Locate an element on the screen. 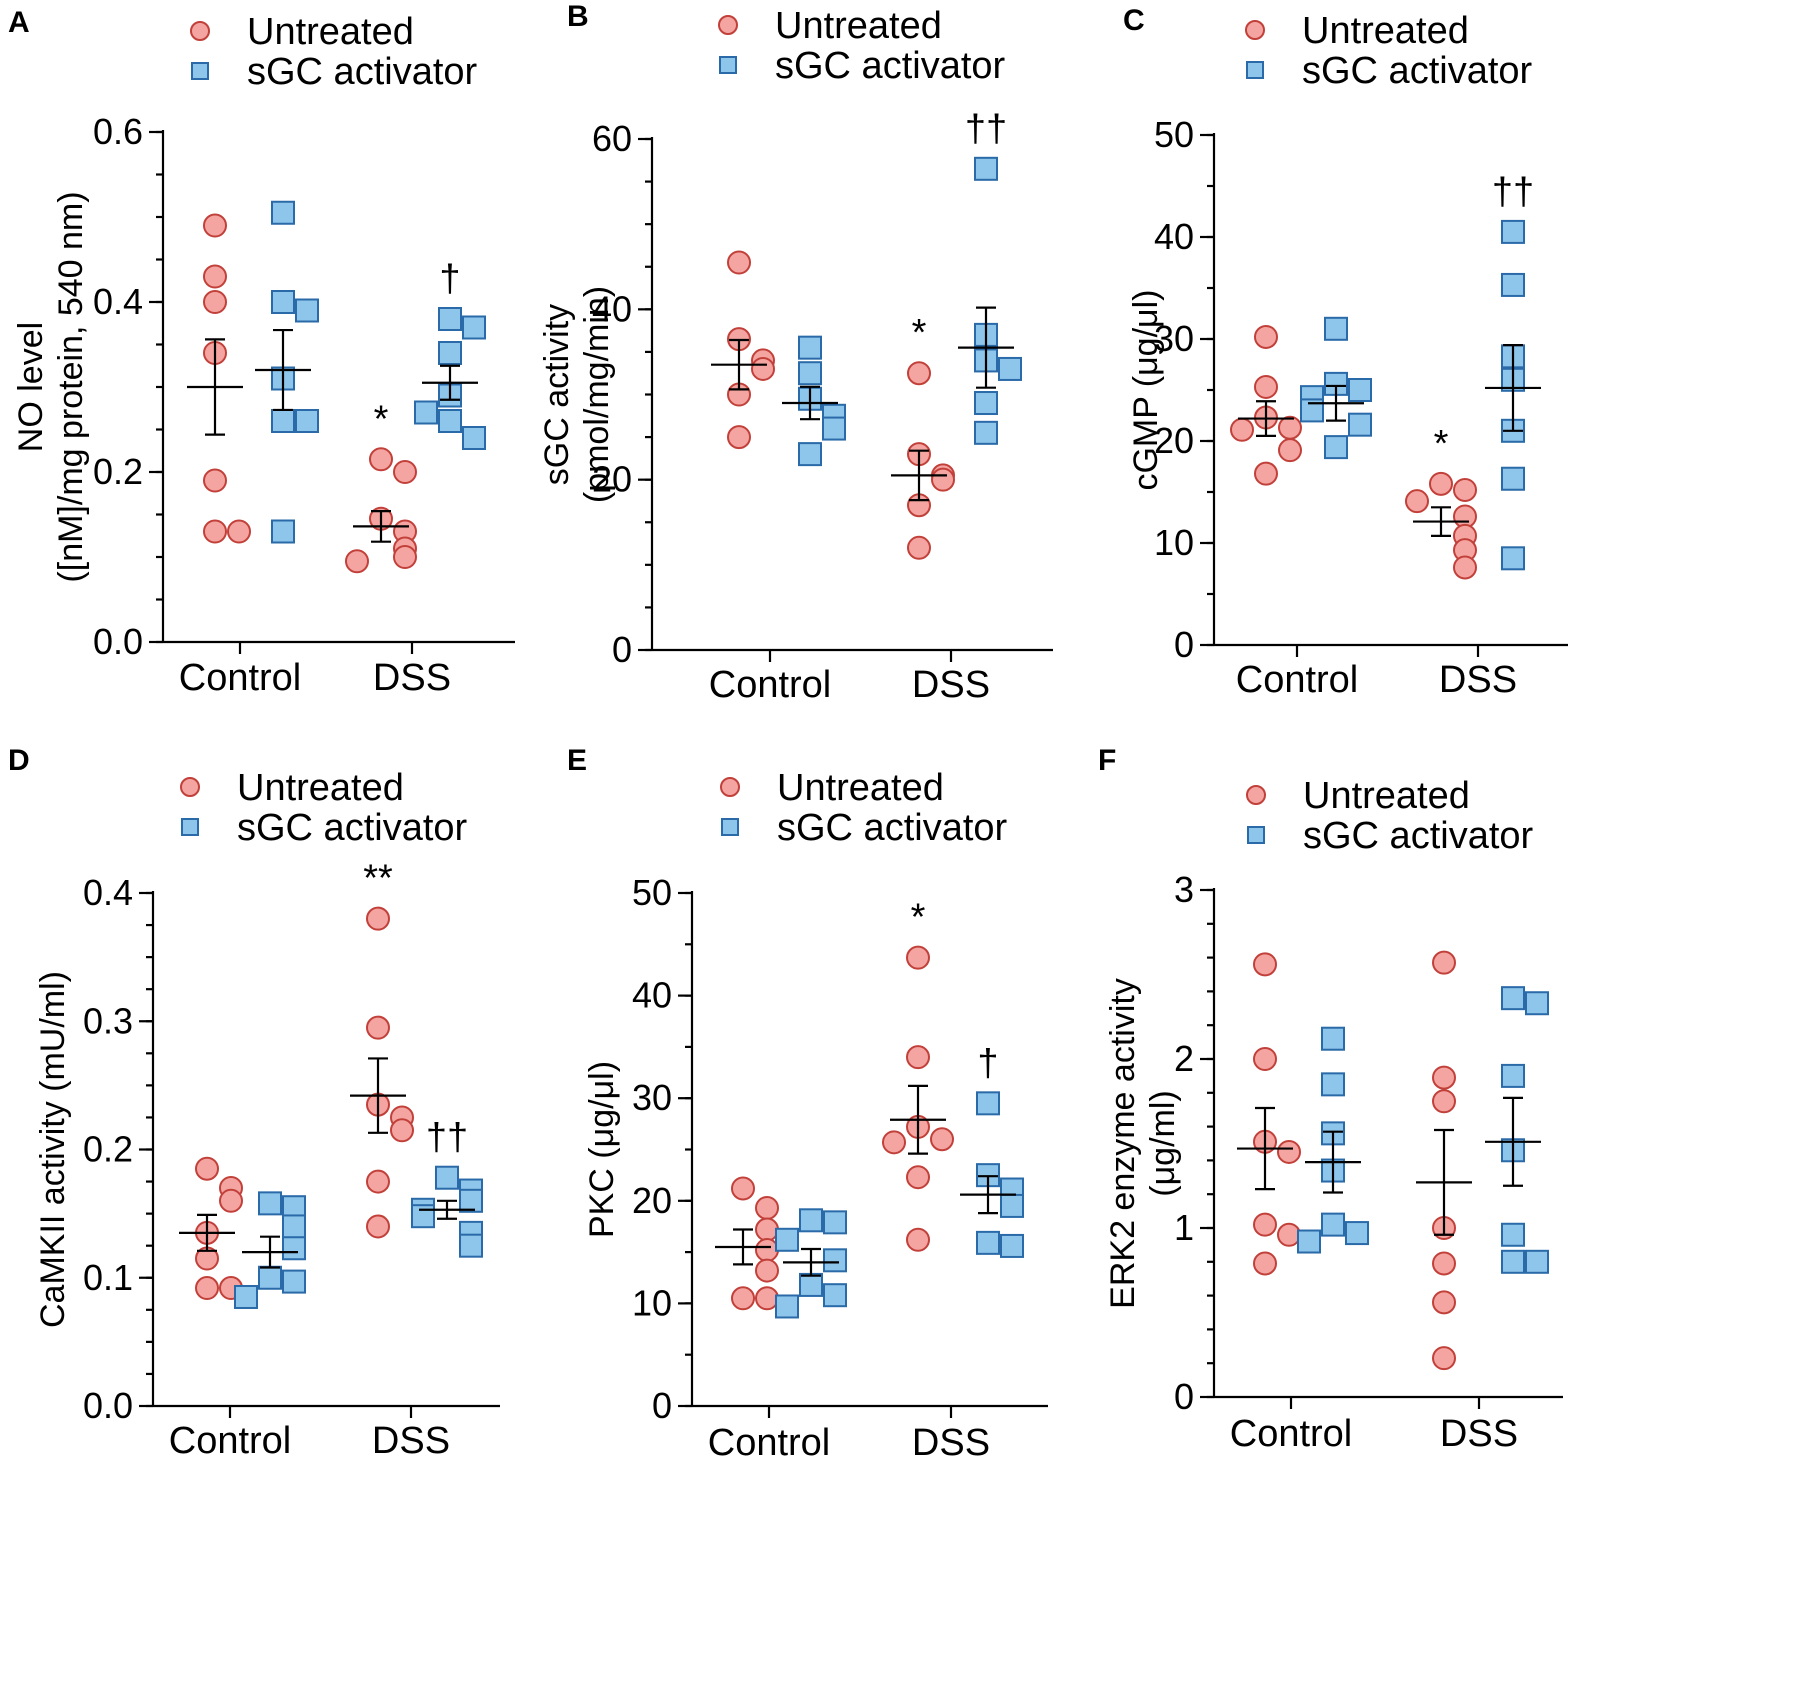  y-axis-label: ([nM]/mg protein, 540 nm) is located at coordinates (71, 386).